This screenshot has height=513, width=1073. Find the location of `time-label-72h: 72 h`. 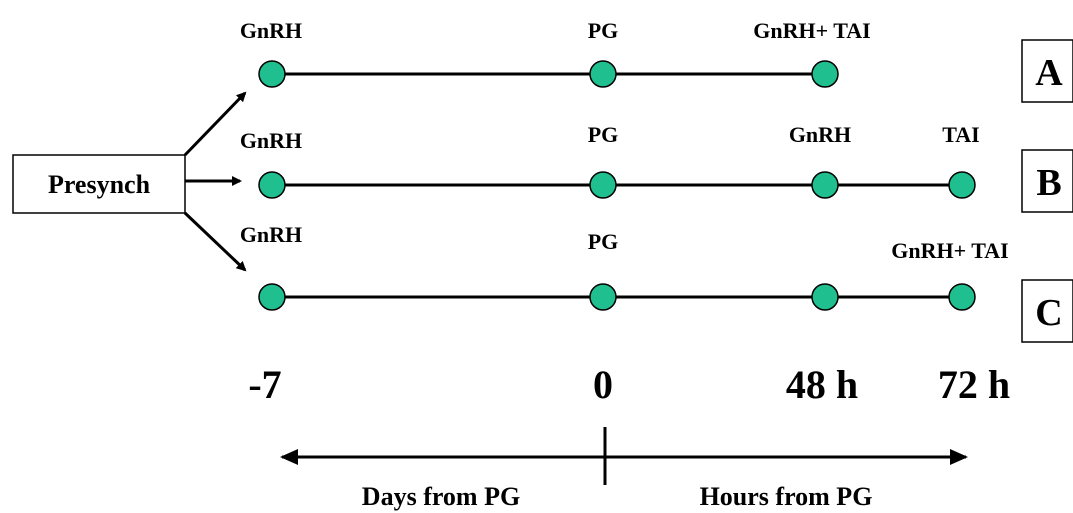

time-label-72h: 72 h is located at coordinates (974, 384).